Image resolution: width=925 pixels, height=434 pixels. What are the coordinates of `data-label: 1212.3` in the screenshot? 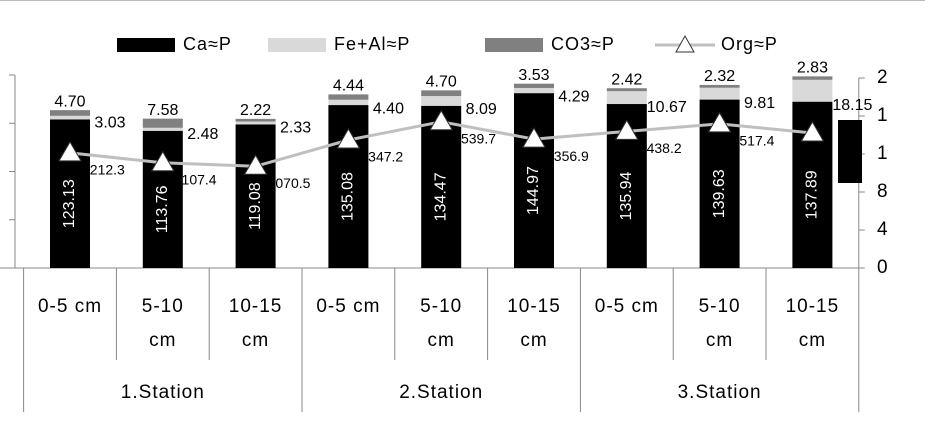 It's located at (103, 170).